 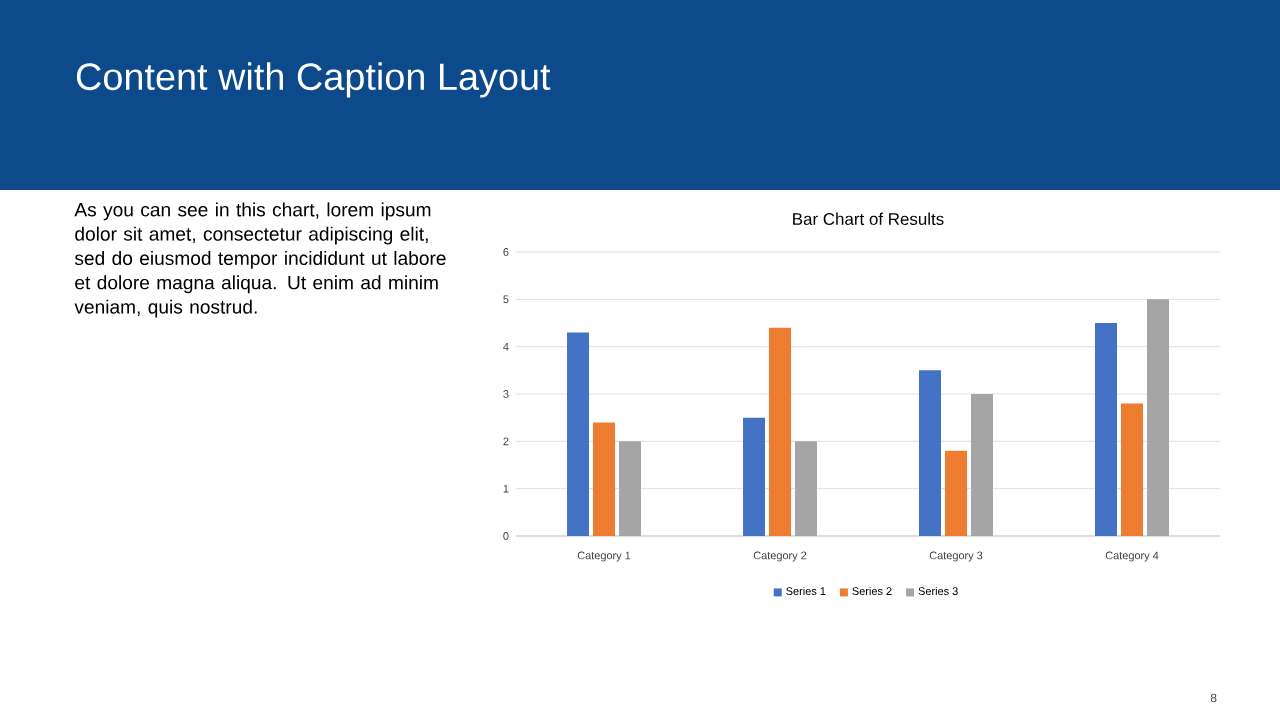 What do you see at coordinates (260, 260) in the screenshot?
I see `text: As you can see in this chart, lorem ipsum dolor sit amet, consectetur adipiscing elit, sed do eiusmod tempor incididunt ut labore et dolore magna aliqua. Ut enim ad minim veniam, quis nostrud.` at bounding box center [260, 260].